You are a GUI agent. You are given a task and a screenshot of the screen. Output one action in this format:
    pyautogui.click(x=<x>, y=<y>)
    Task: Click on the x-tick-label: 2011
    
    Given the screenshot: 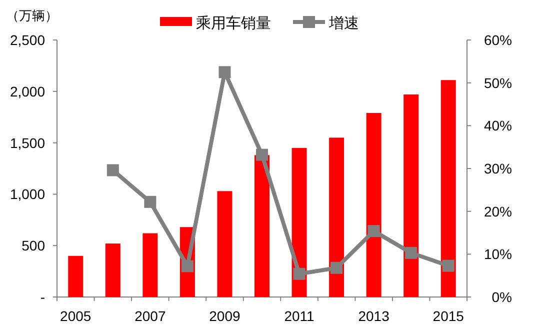 What is the action you would take?
    pyautogui.click(x=299, y=316)
    